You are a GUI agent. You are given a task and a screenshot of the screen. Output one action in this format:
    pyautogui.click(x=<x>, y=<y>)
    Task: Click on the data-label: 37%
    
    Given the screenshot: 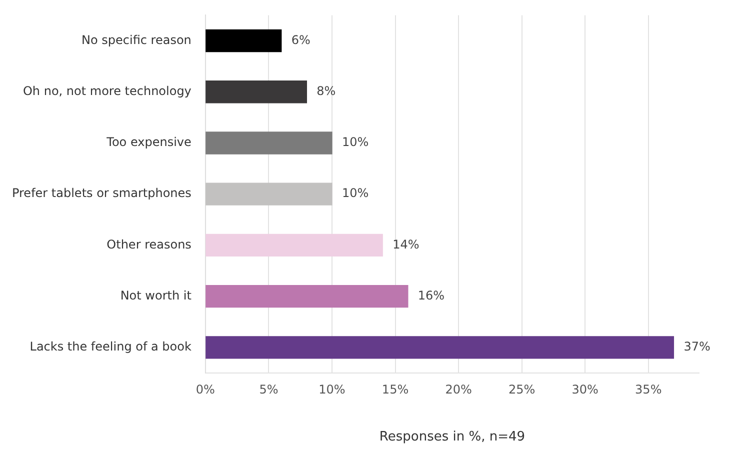 What is the action you would take?
    pyautogui.click(x=697, y=347)
    